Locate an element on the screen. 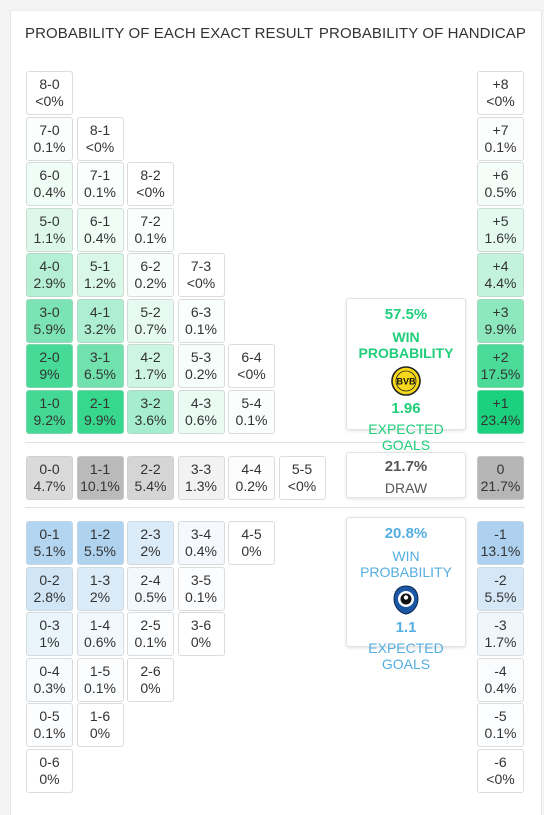  home-score-cell: 3-0 5.9% is located at coordinates (49, 320).